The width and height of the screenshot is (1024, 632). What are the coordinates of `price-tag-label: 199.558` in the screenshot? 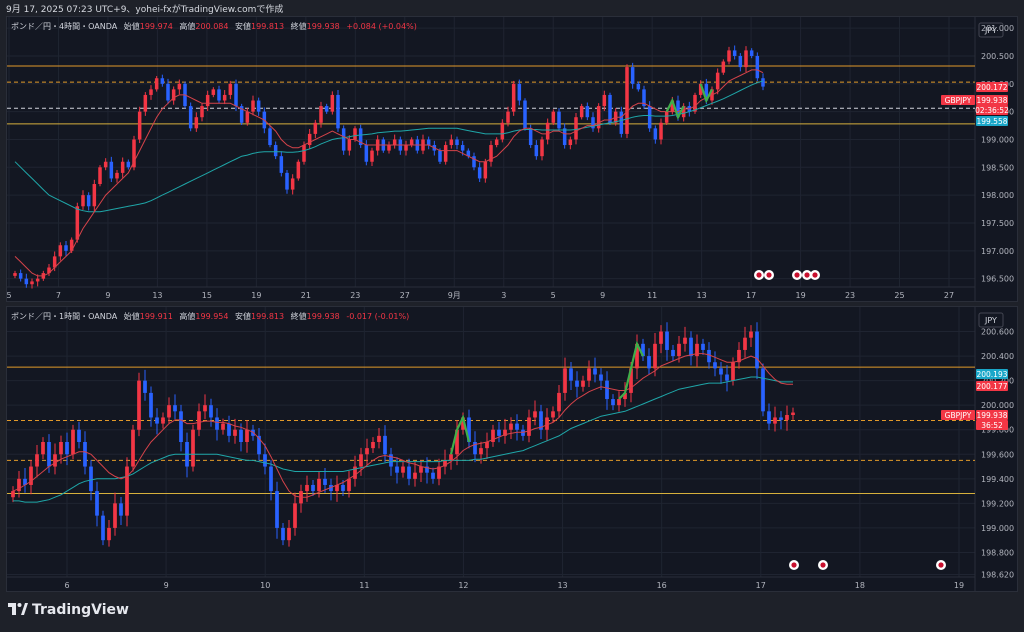 It's located at (991, 121).